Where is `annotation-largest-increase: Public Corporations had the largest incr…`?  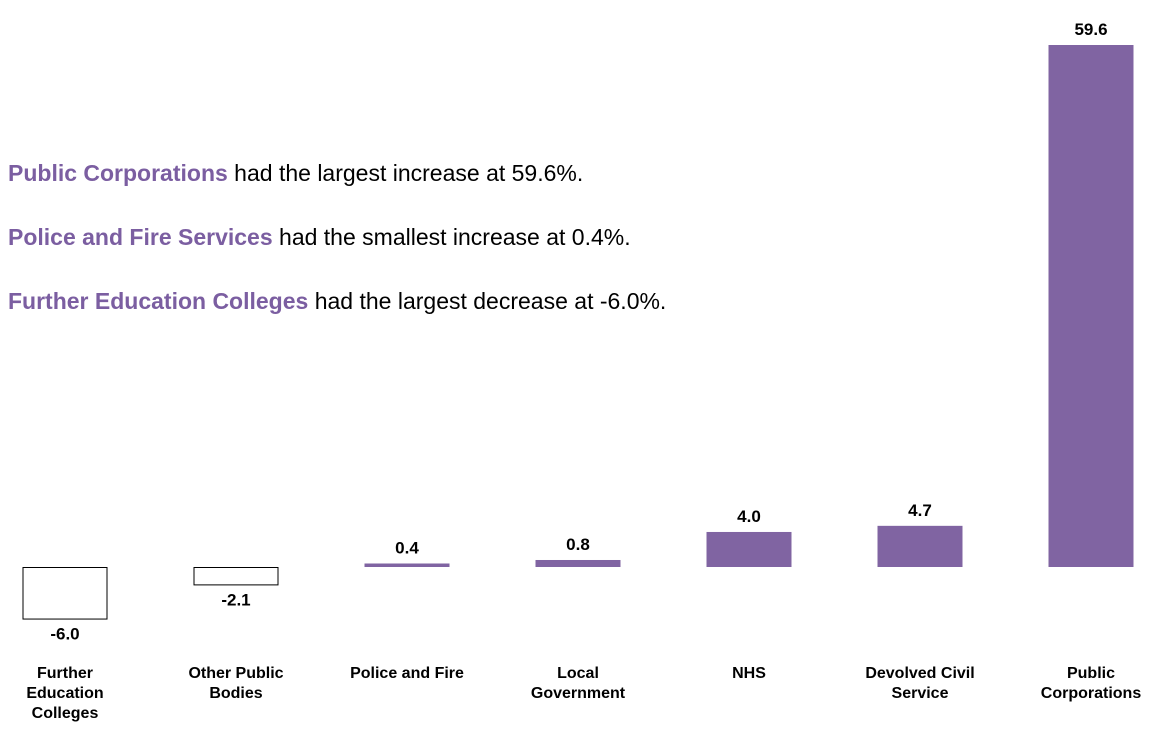 annotation-largest-increase: Public Corporations had the largest incr… is located at coordinates (458, 173).